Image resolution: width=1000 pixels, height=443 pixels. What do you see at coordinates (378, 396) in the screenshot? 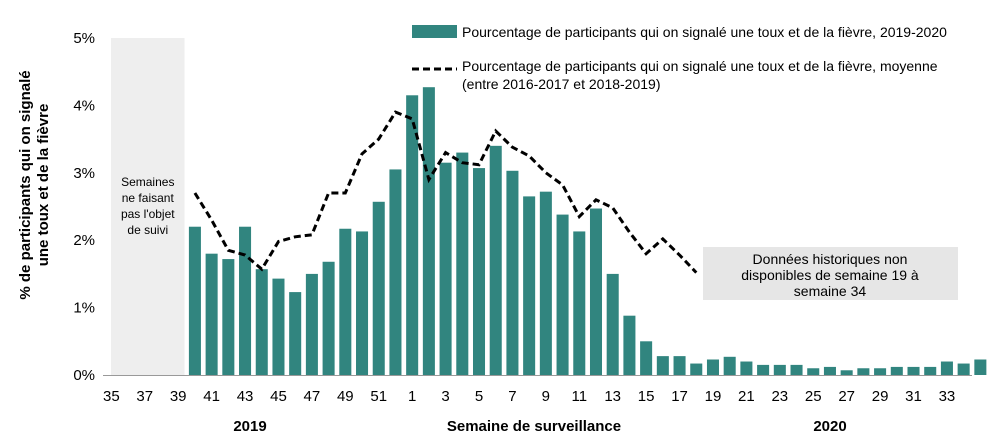
I see `x-tick-label: 51` at bounding box center [378, 396].